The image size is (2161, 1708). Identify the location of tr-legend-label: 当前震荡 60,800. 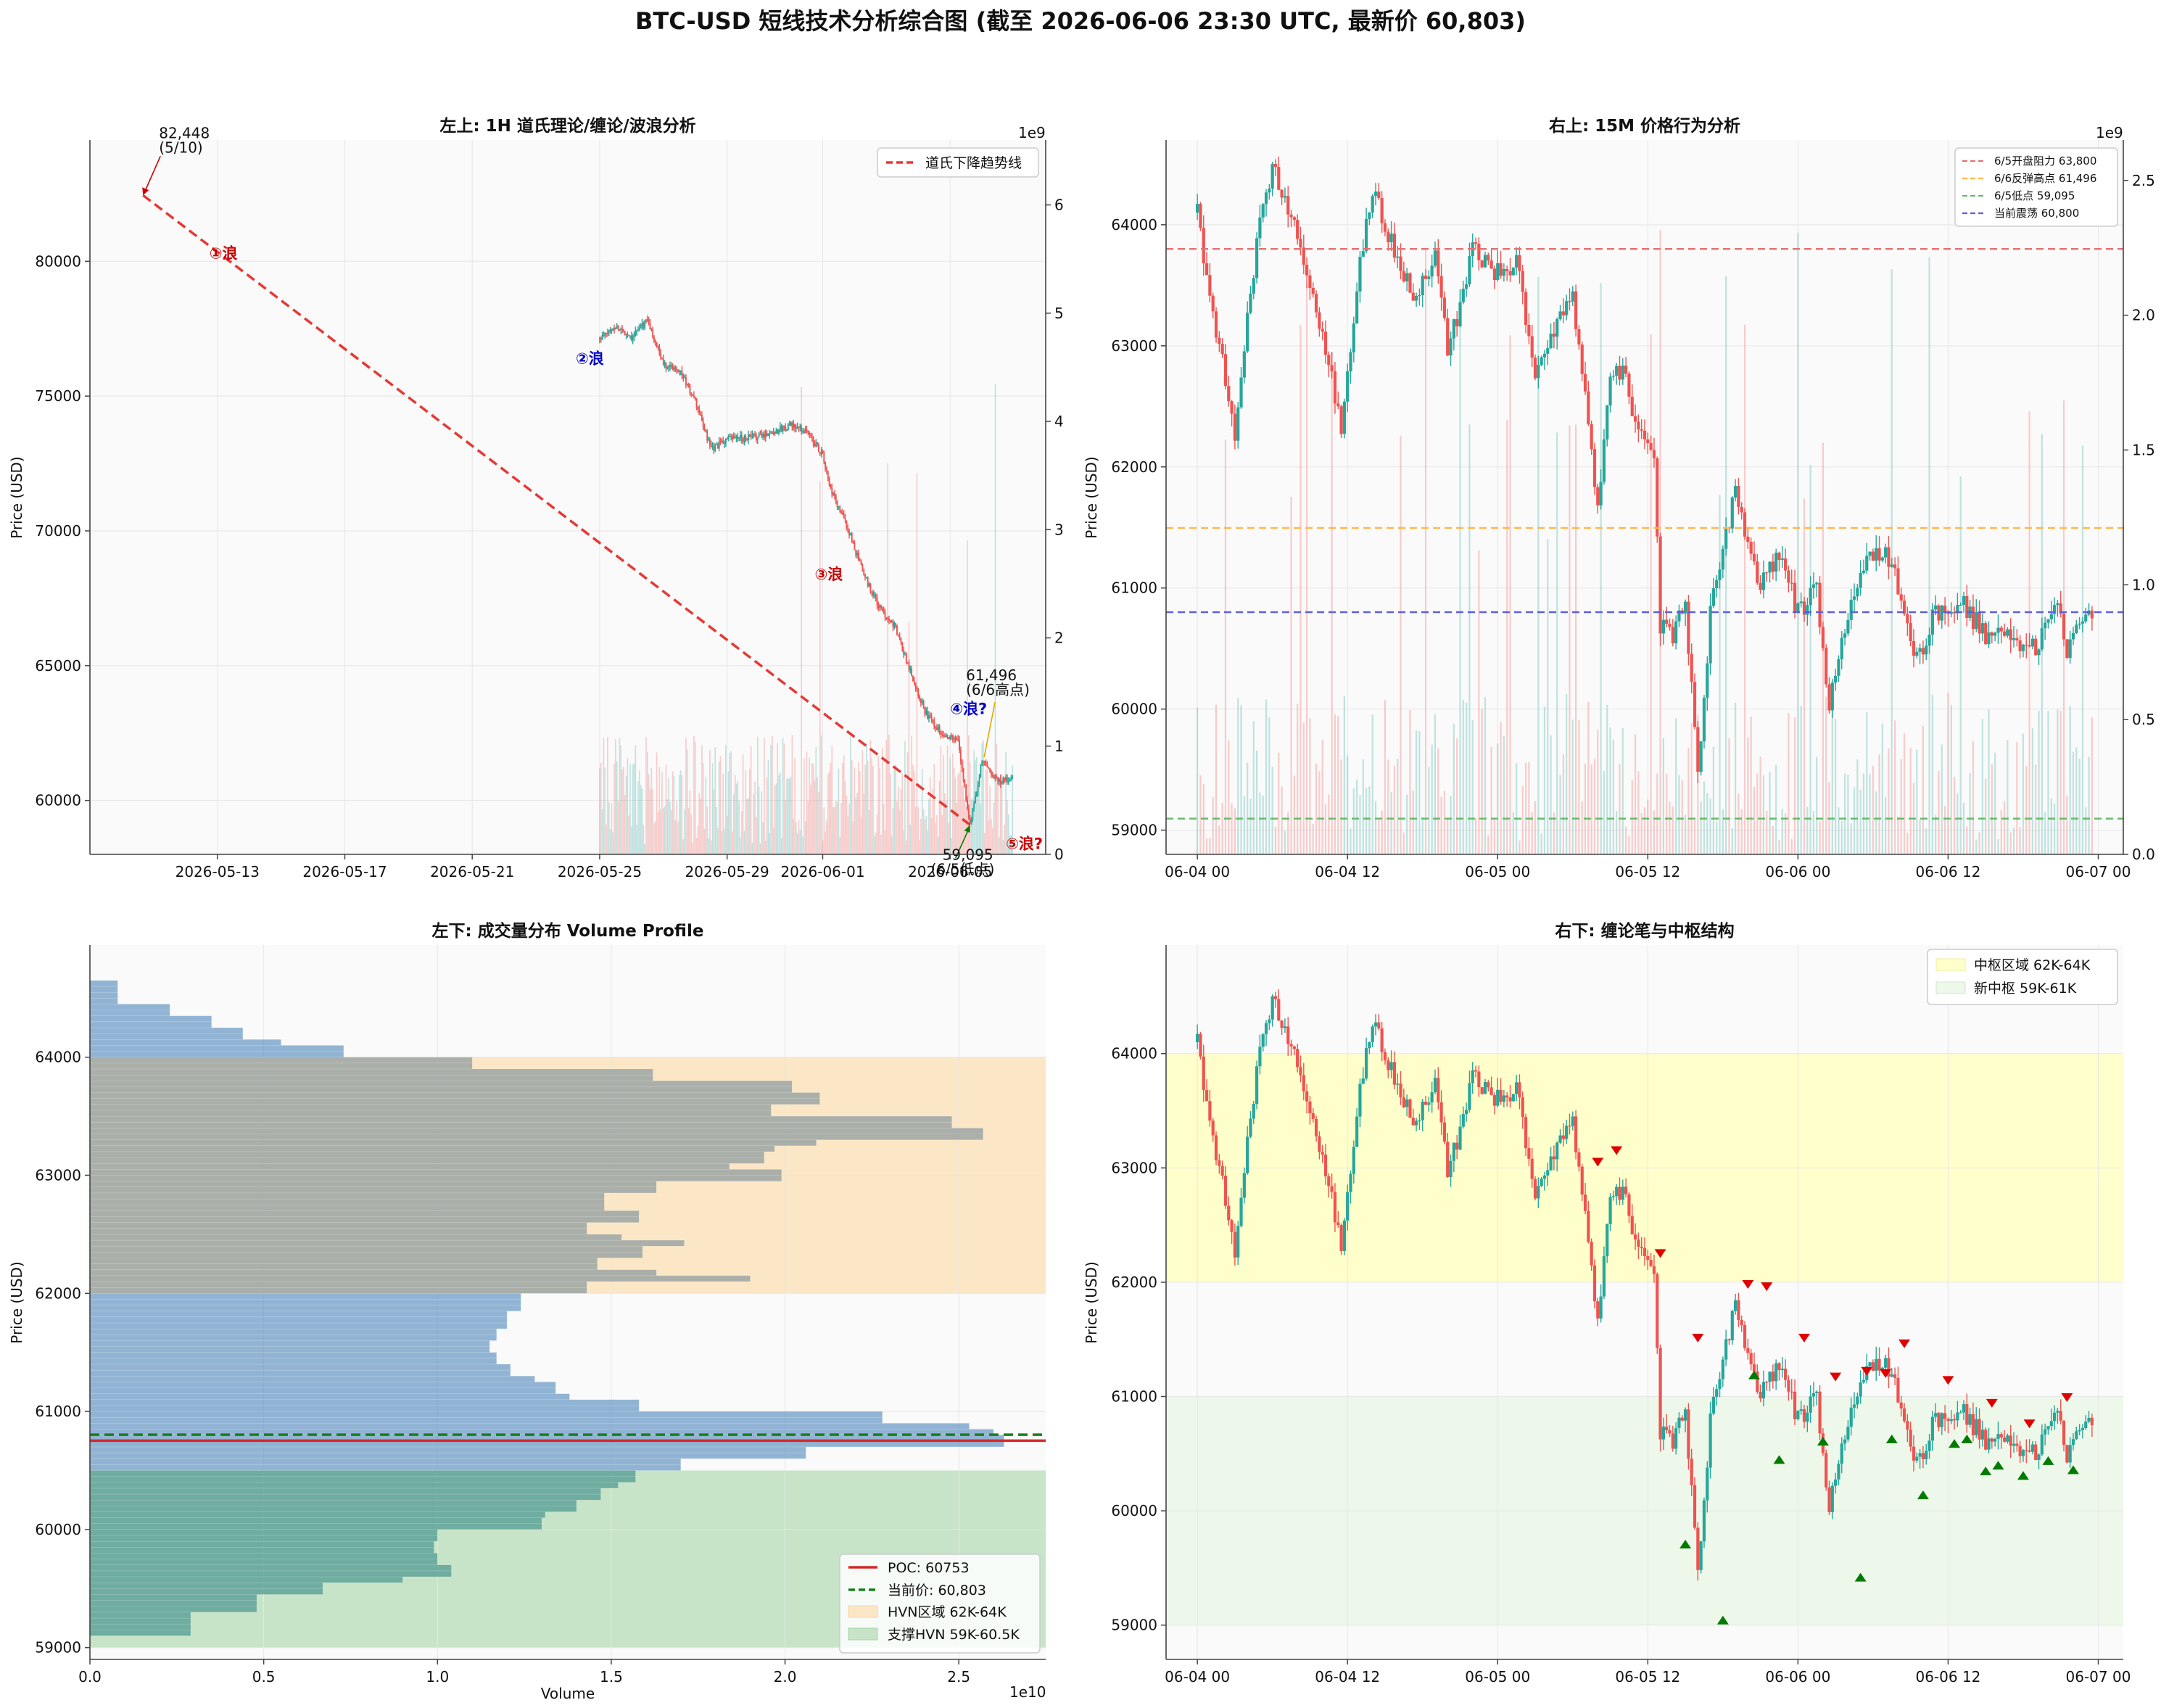
(2036, 213).